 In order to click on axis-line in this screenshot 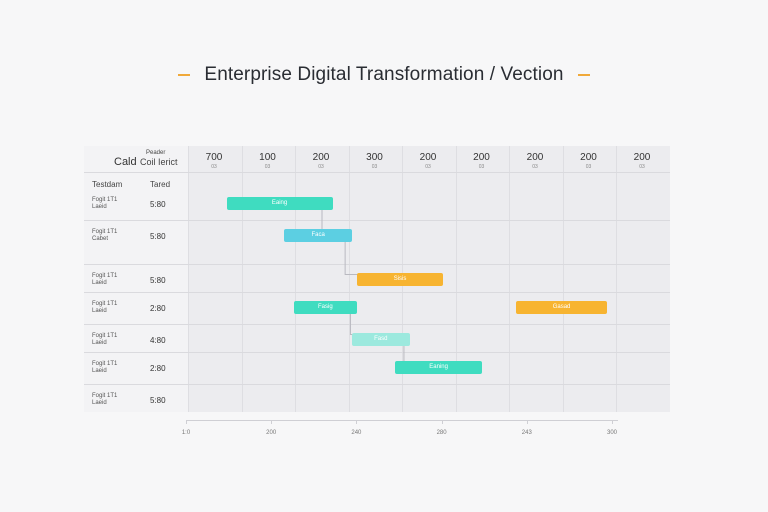, I will do `click(402, 420)`.